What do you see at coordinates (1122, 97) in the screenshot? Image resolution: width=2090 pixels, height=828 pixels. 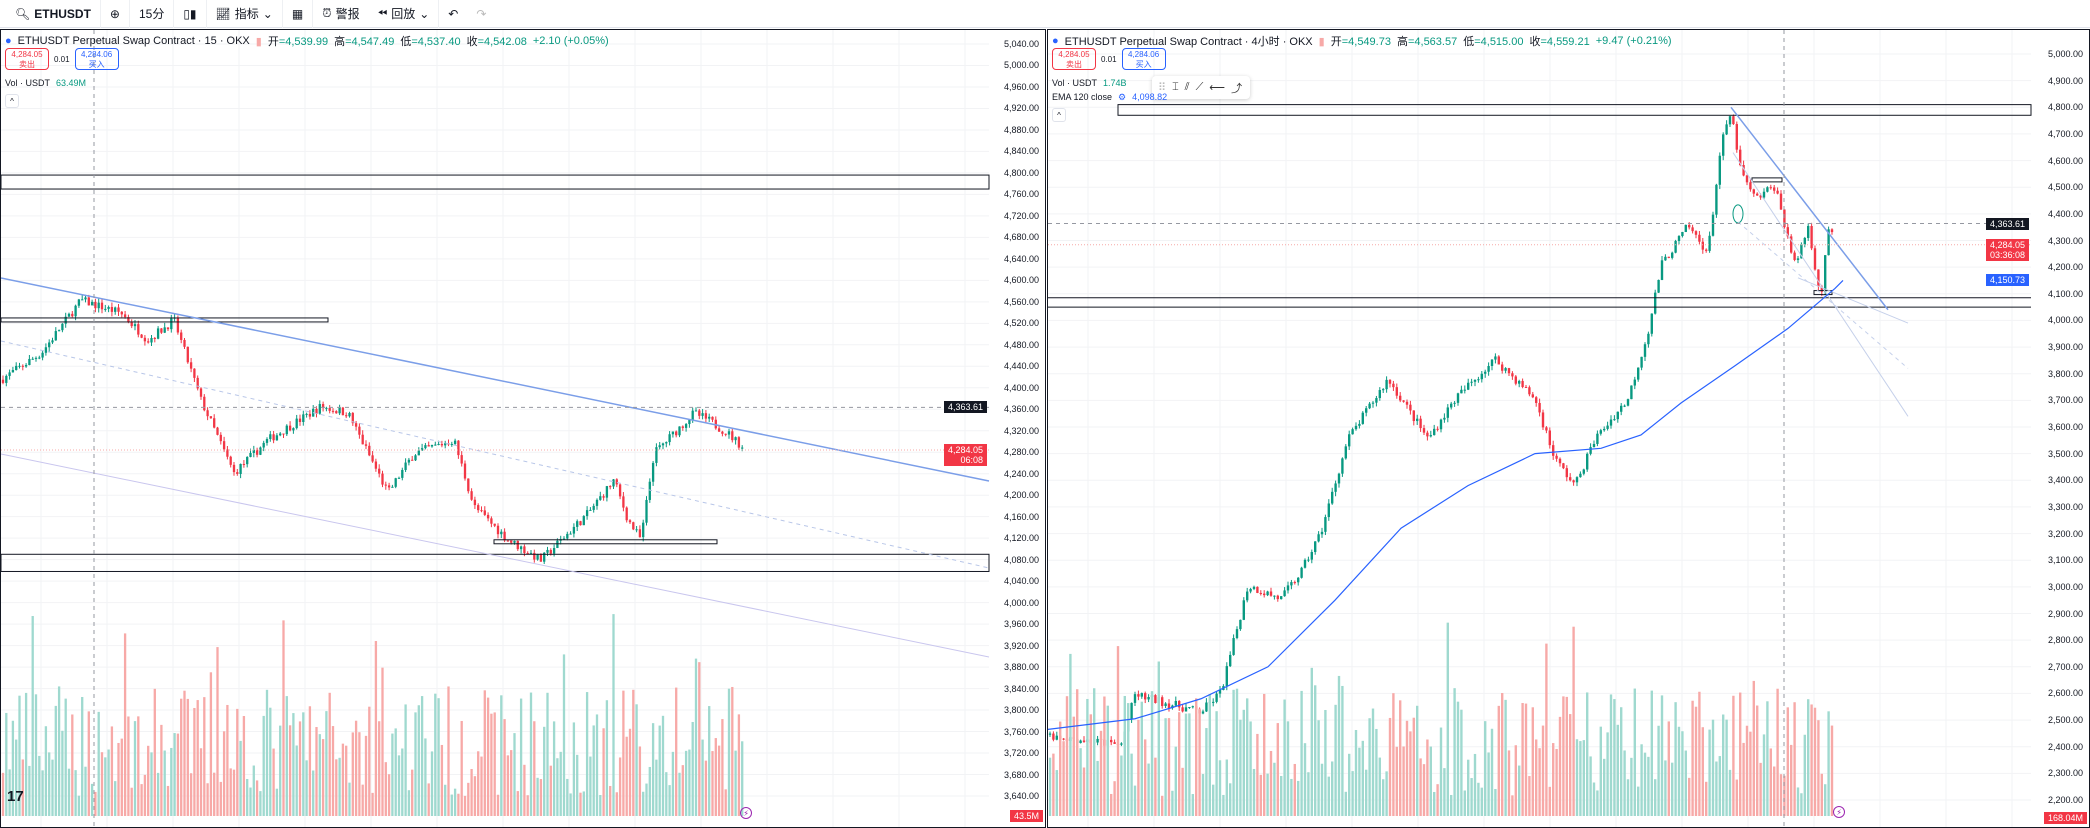 I see `settings-icon: ⚙` at bounding box center [1122, 97].